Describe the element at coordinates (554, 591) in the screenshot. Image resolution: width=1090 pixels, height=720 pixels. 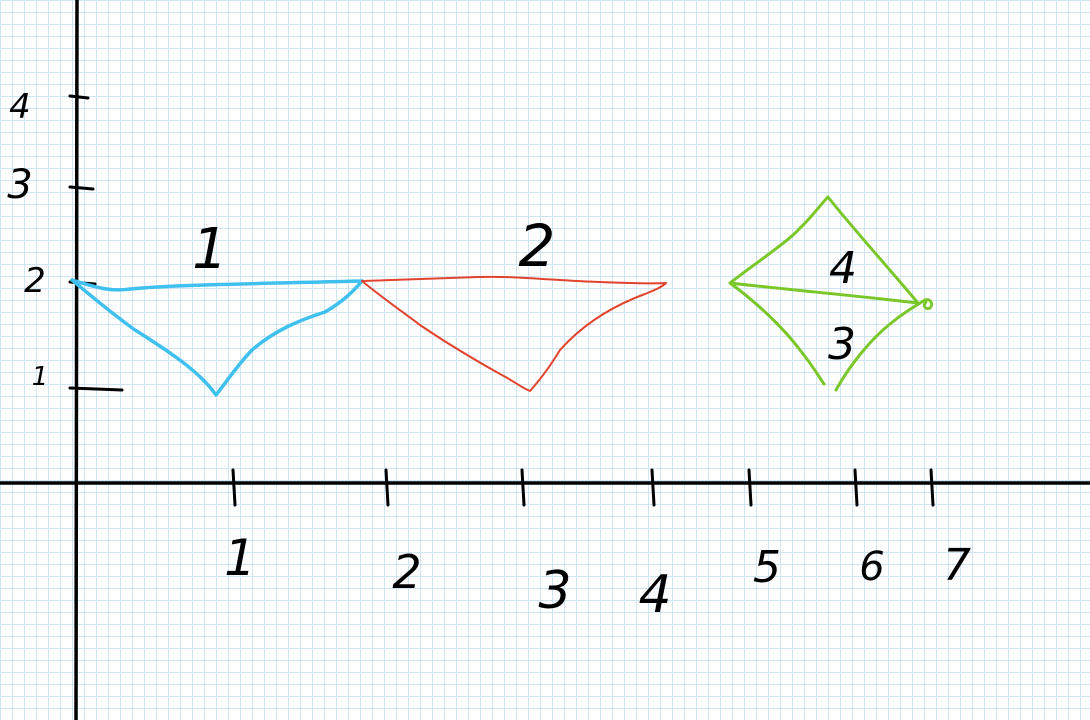
I see `x-tick-label-3: 3` at that location.